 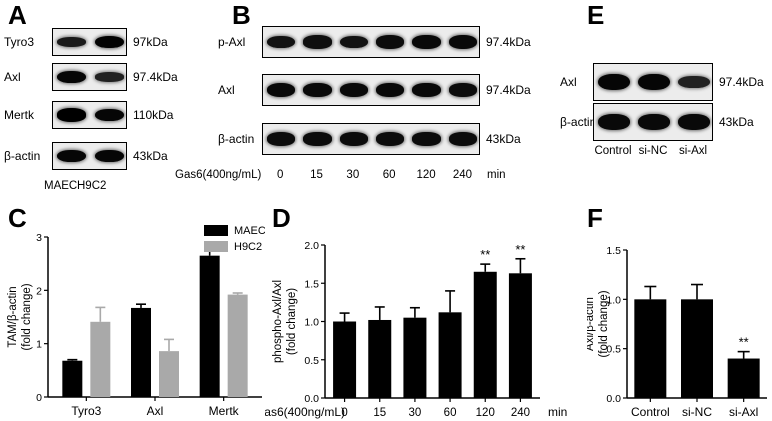 What do you see at coordinates (249, 231) in the screenshot?
I see `legend-label: MAEC` at bounding box center [249, 231].